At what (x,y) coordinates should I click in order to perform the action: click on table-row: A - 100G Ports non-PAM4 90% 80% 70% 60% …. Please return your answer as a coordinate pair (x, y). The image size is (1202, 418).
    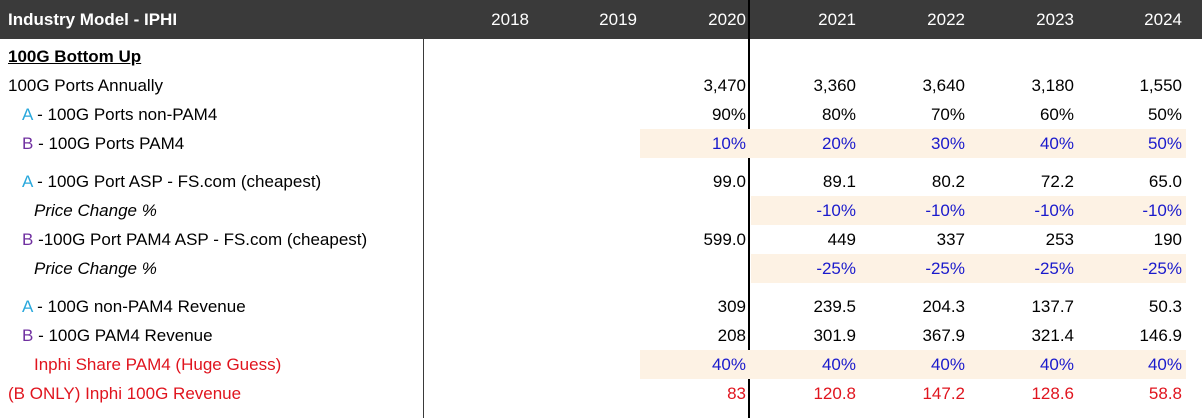
    Looking at the image, I should click on (601, 114).